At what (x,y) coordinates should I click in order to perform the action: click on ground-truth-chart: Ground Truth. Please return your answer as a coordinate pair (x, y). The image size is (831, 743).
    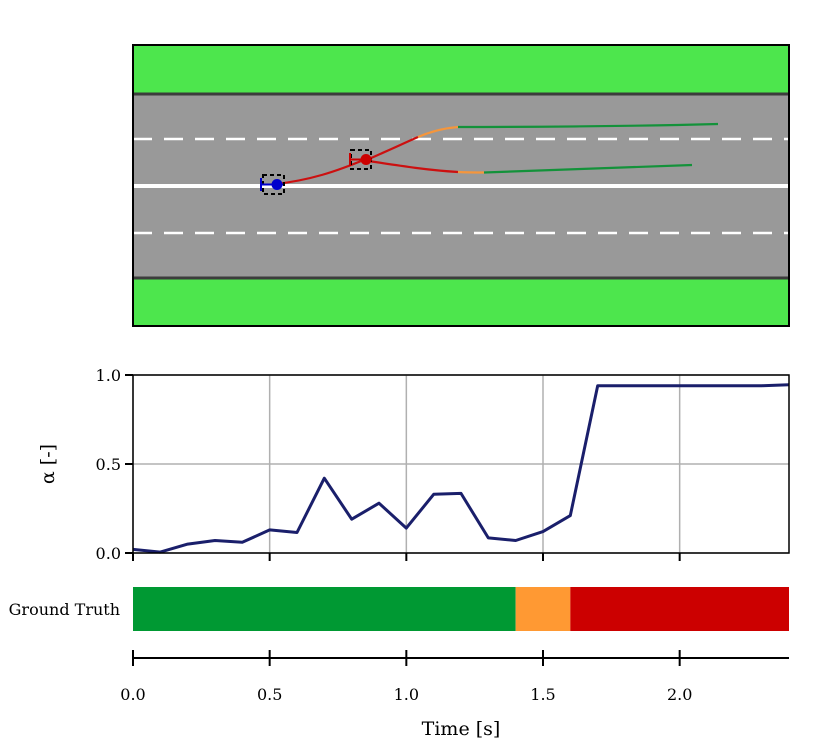
    Looking at the image, I should click on (399, 609).